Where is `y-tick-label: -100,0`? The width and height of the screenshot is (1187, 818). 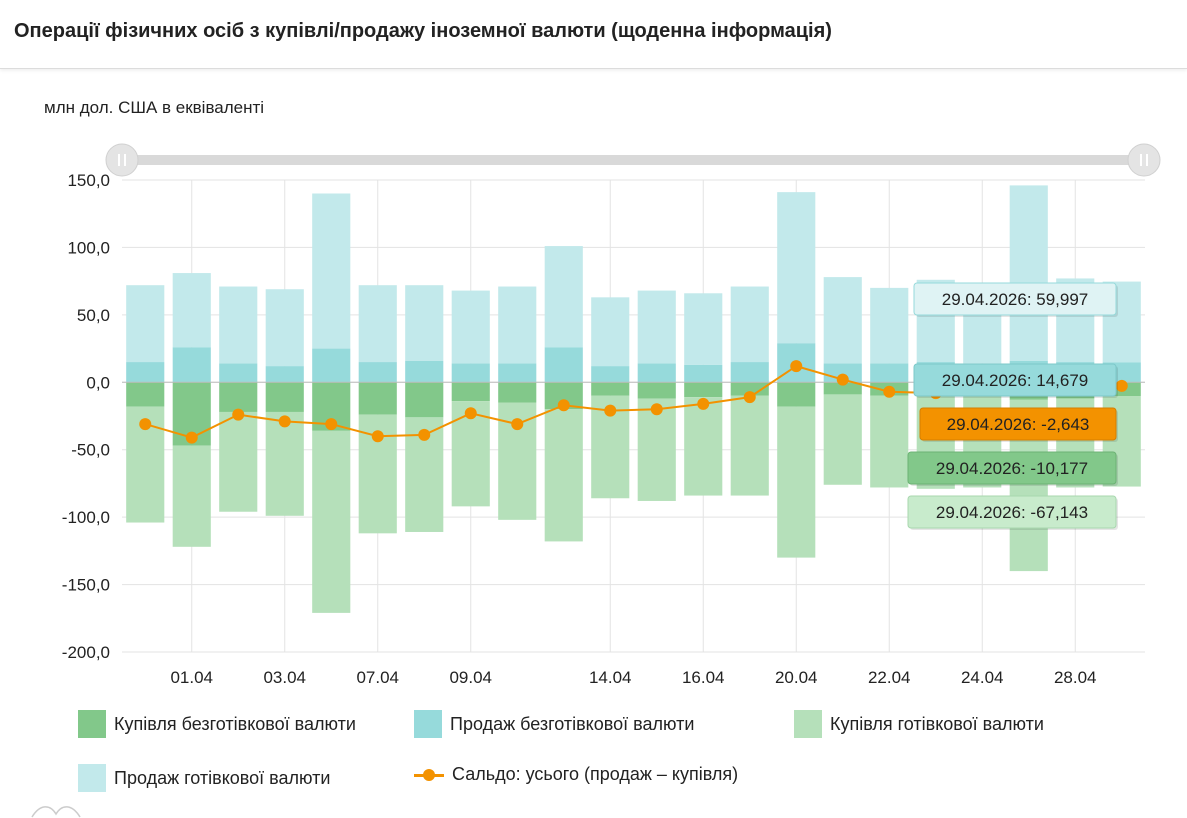 y-tick-label: -100,0 is located at coordinates (86, 517).